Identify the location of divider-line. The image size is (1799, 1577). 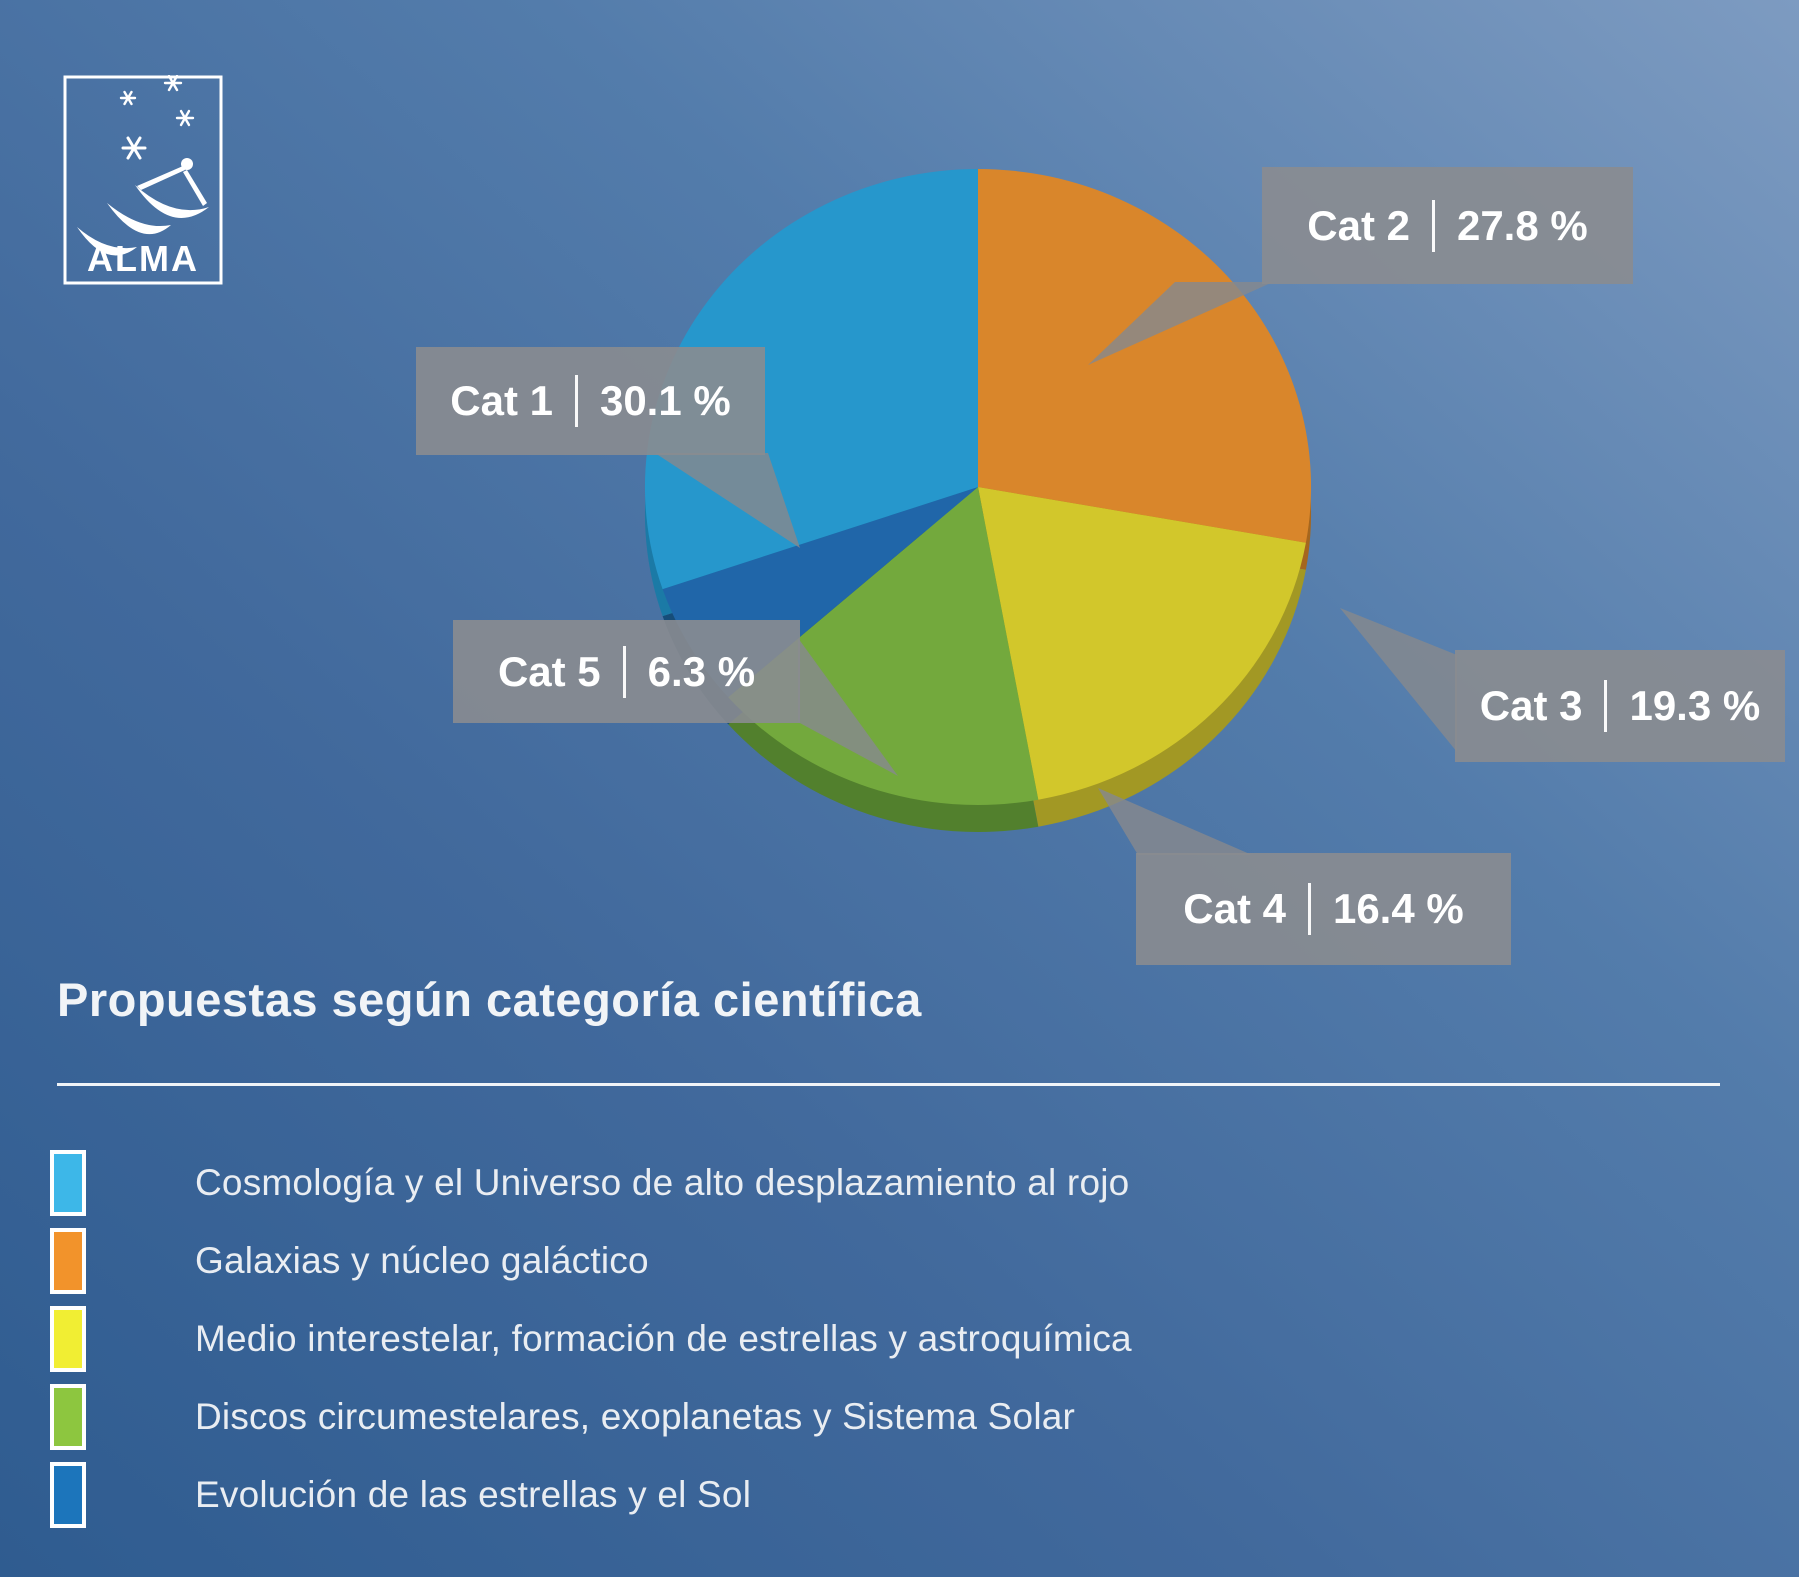
(888, 1084).